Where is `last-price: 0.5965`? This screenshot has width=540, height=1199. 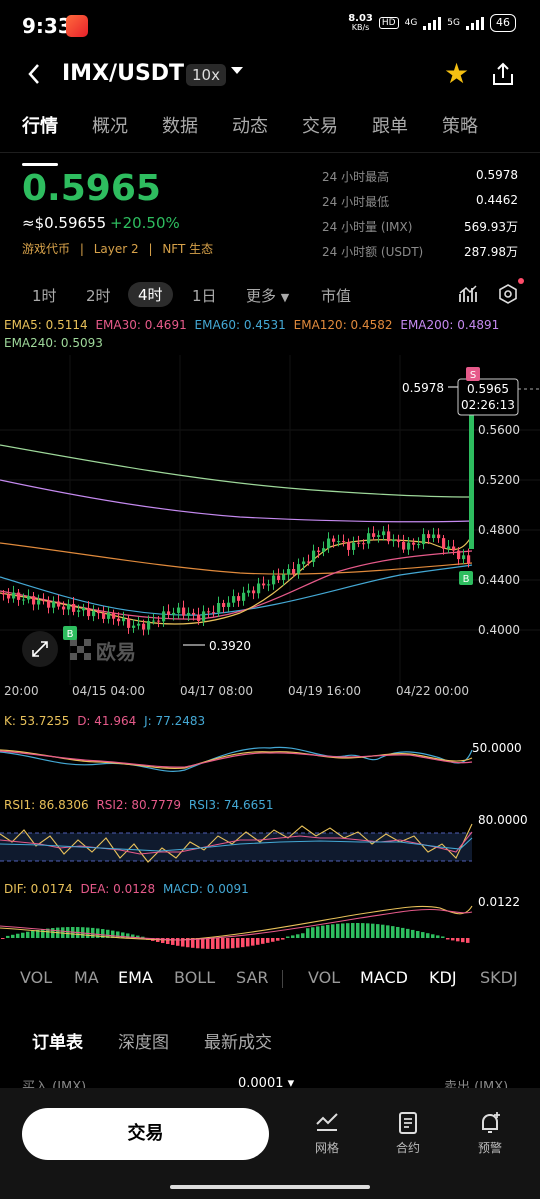
last-price: 0.5965 is located at coordinates (91, 188).